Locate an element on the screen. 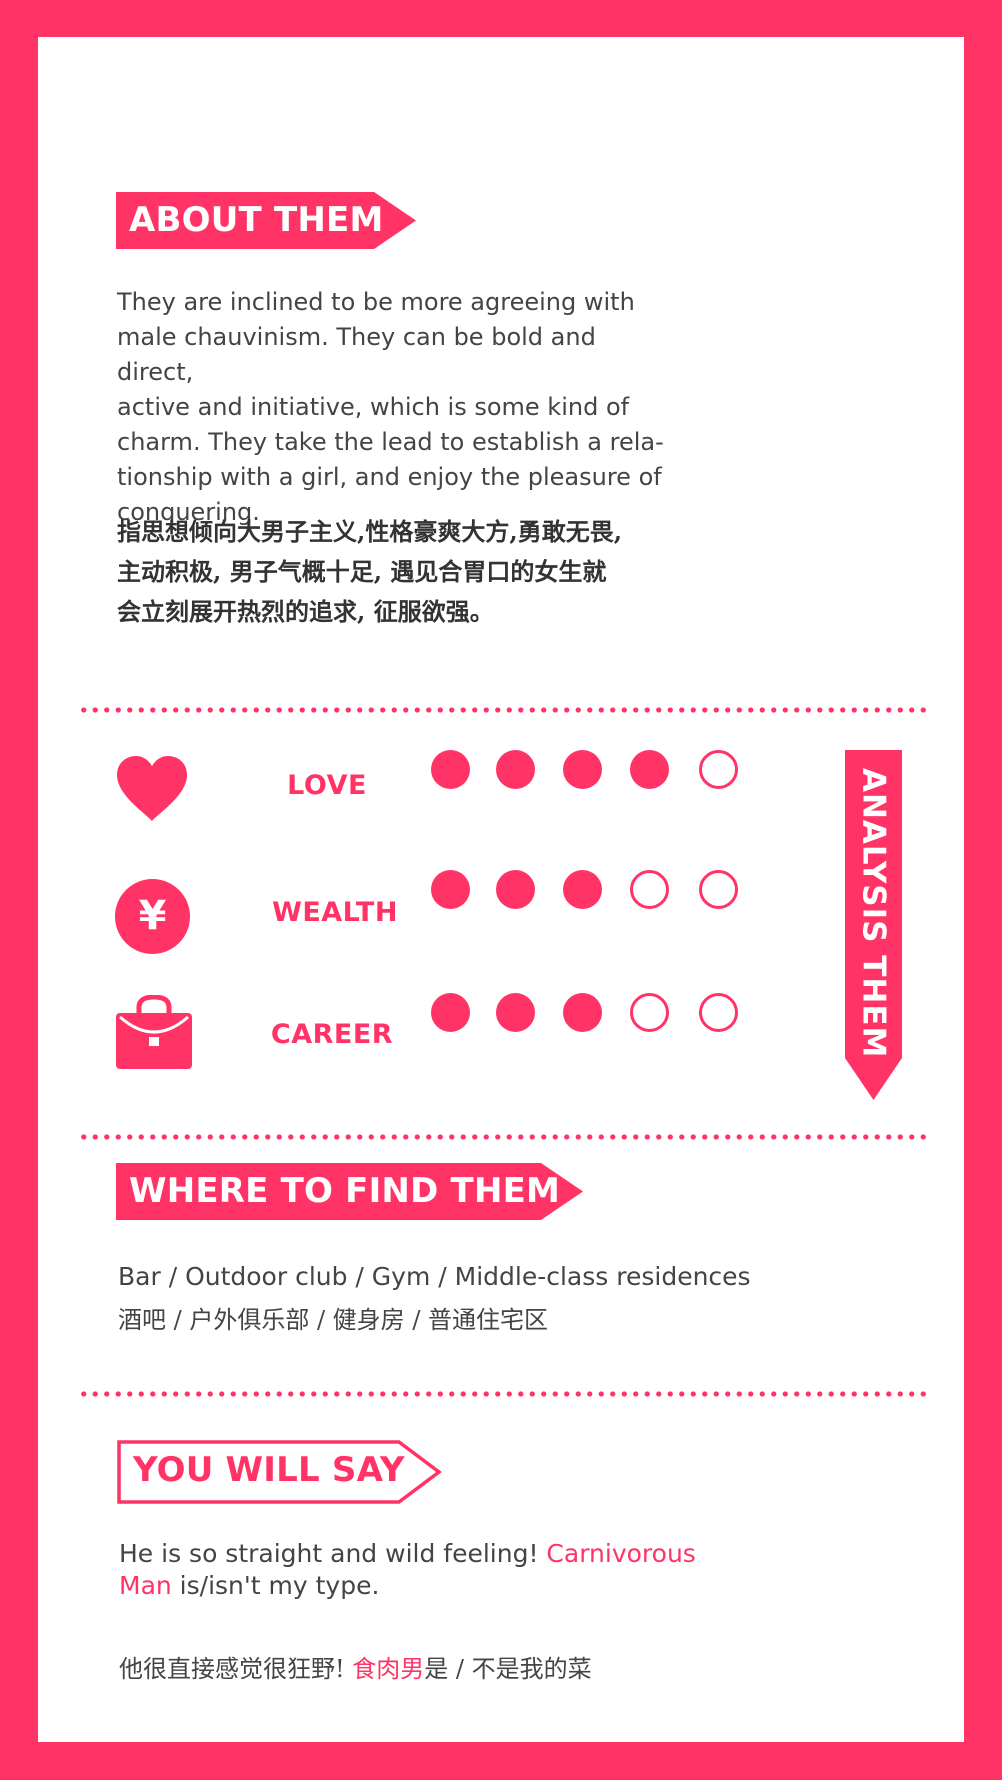 The width and height of the screenshot is (1002, 1780). about-cn-line: 主动积极, 男子气概十足, 遇见合胃口的女生就 is located at coordinates (362, 571).